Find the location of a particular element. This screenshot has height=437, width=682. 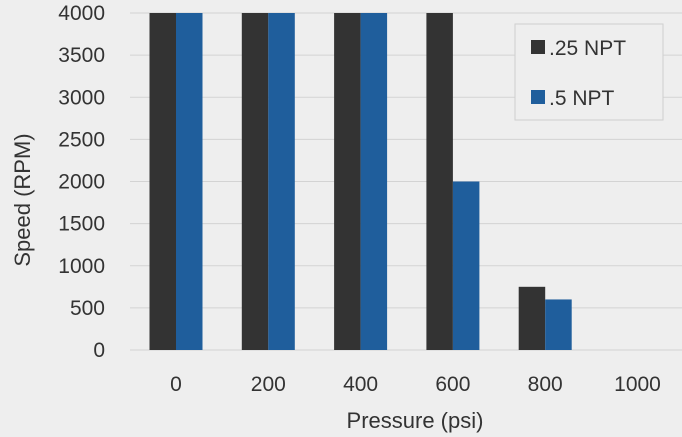

y-tick-label: 3500 is located at coordinates (81, 55).